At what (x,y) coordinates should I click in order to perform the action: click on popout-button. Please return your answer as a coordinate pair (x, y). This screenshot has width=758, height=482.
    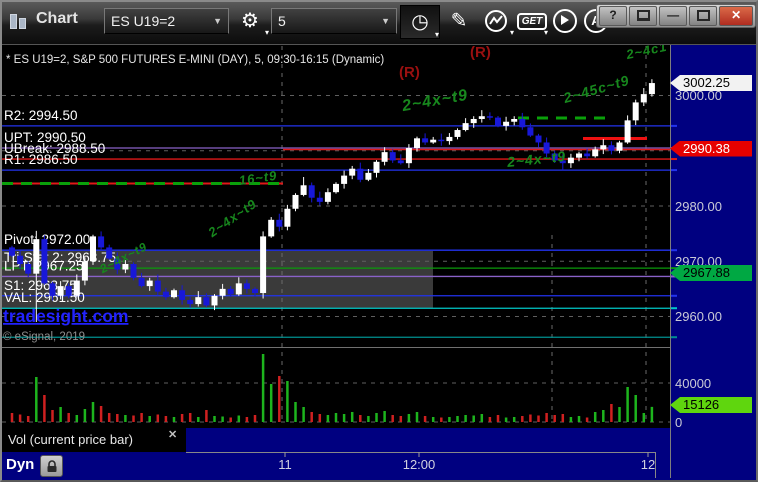
    Looking at the image, I should click on (643, 16).